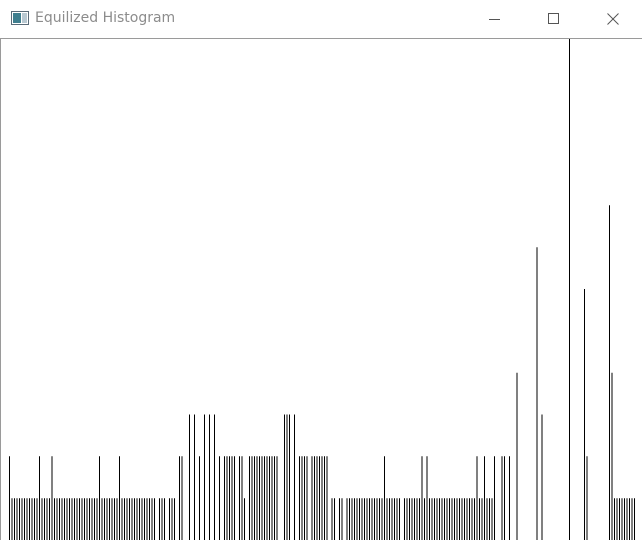 The width and height of the screenshot is (642, 540). What do you see at coordinates (321, 19) in the screenshot?
I see `title-bar: Equilized Histogram` at bounding box center [321, 19].